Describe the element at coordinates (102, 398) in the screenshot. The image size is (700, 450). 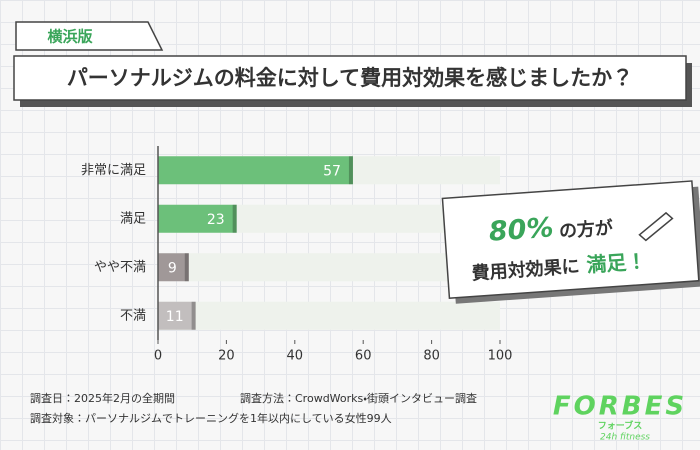
I see `note-date: 調査日：2025年2月の全期間` at that location.